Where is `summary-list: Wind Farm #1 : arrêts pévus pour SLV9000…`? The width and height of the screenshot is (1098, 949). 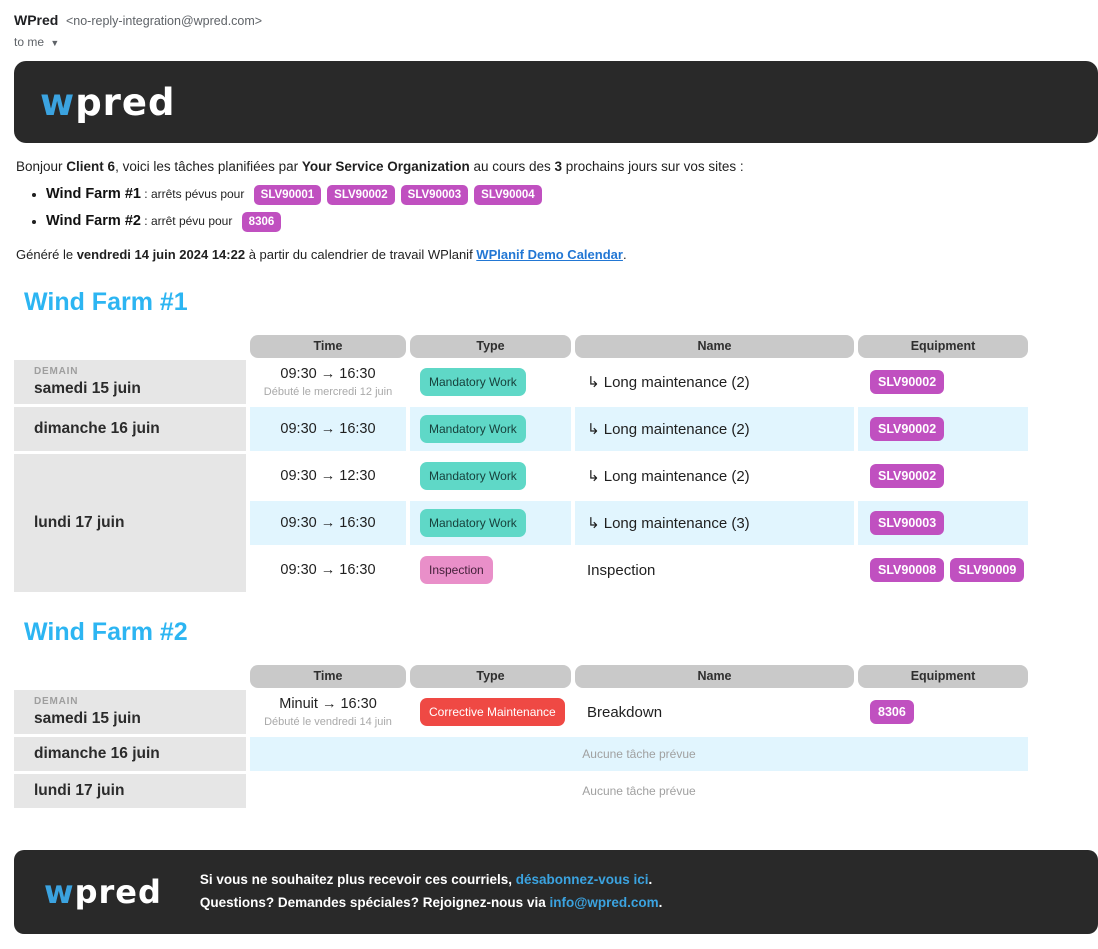 summary-list: Wind Farm #1 : arrêts pévus pour SLV9000… is located at coordinates (560, 208).